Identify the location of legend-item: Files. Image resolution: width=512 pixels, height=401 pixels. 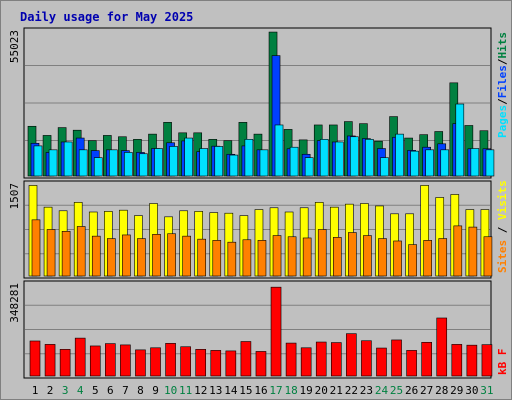
(502, 81).